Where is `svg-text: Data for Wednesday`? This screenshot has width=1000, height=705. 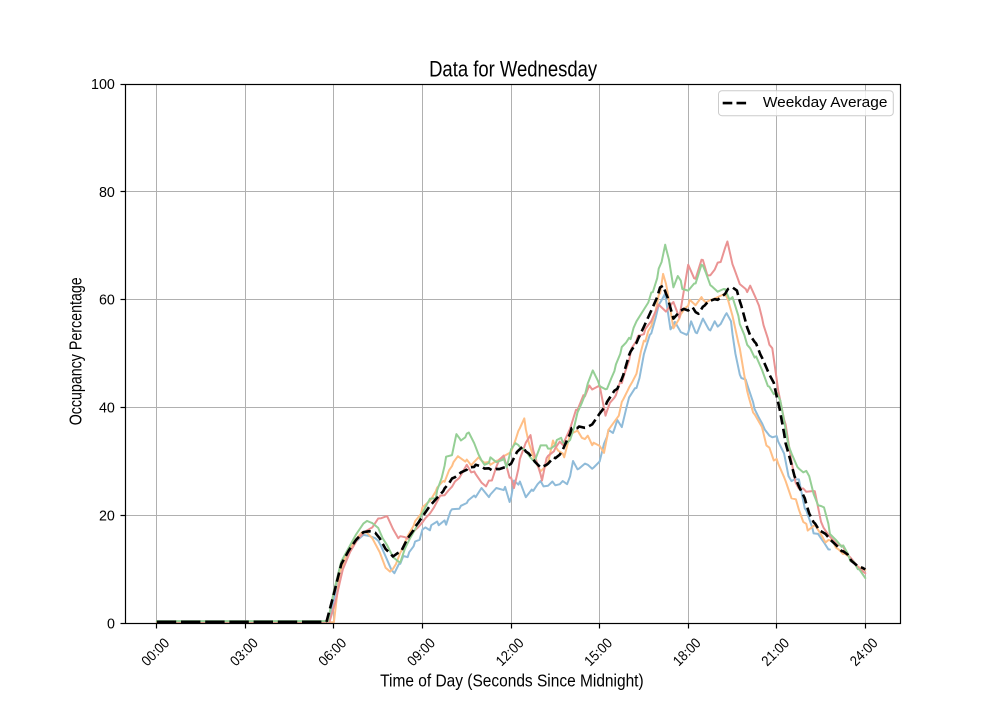 svg-text: Data for Wednesday is located at coordinates (513, 68).